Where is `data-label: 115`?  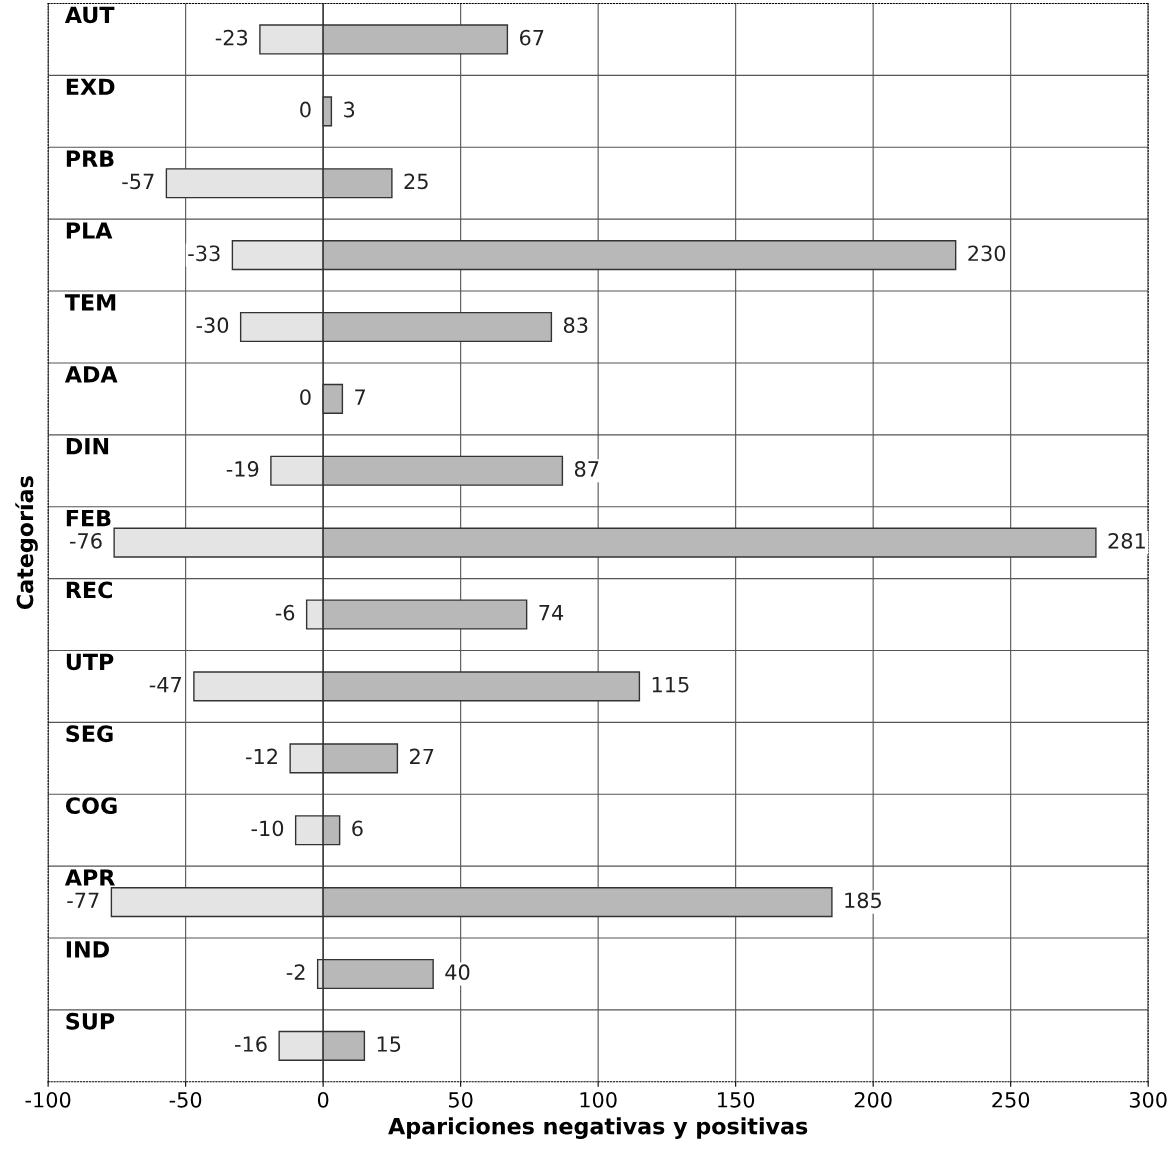
data-label: 115 is located at coordinates (670, 684).